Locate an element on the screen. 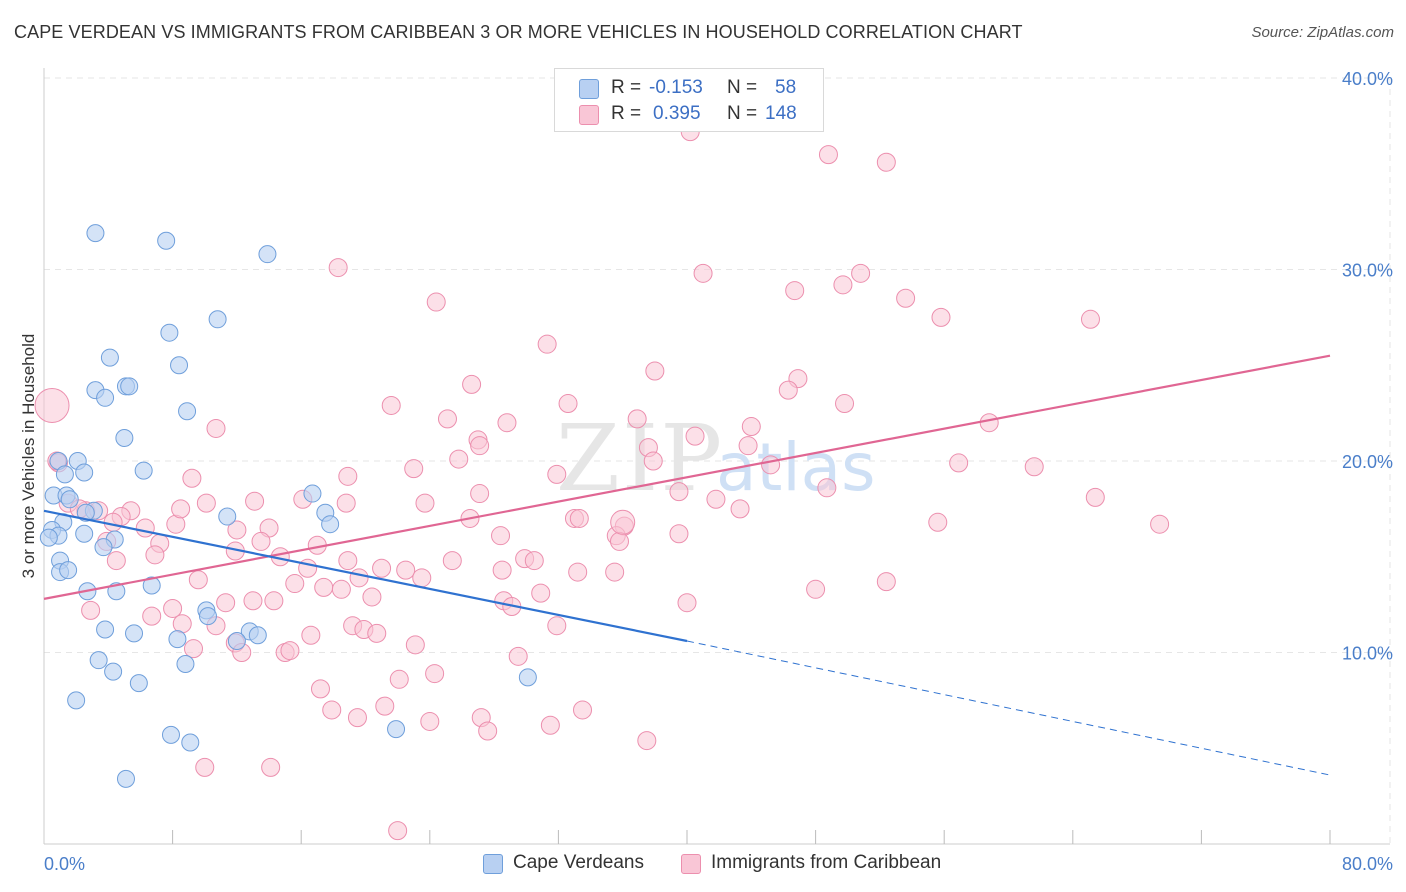 The height and width of the screenshot is (892, 1406). y-tick-label: 20.0% is located at coordinates (1367, 462).